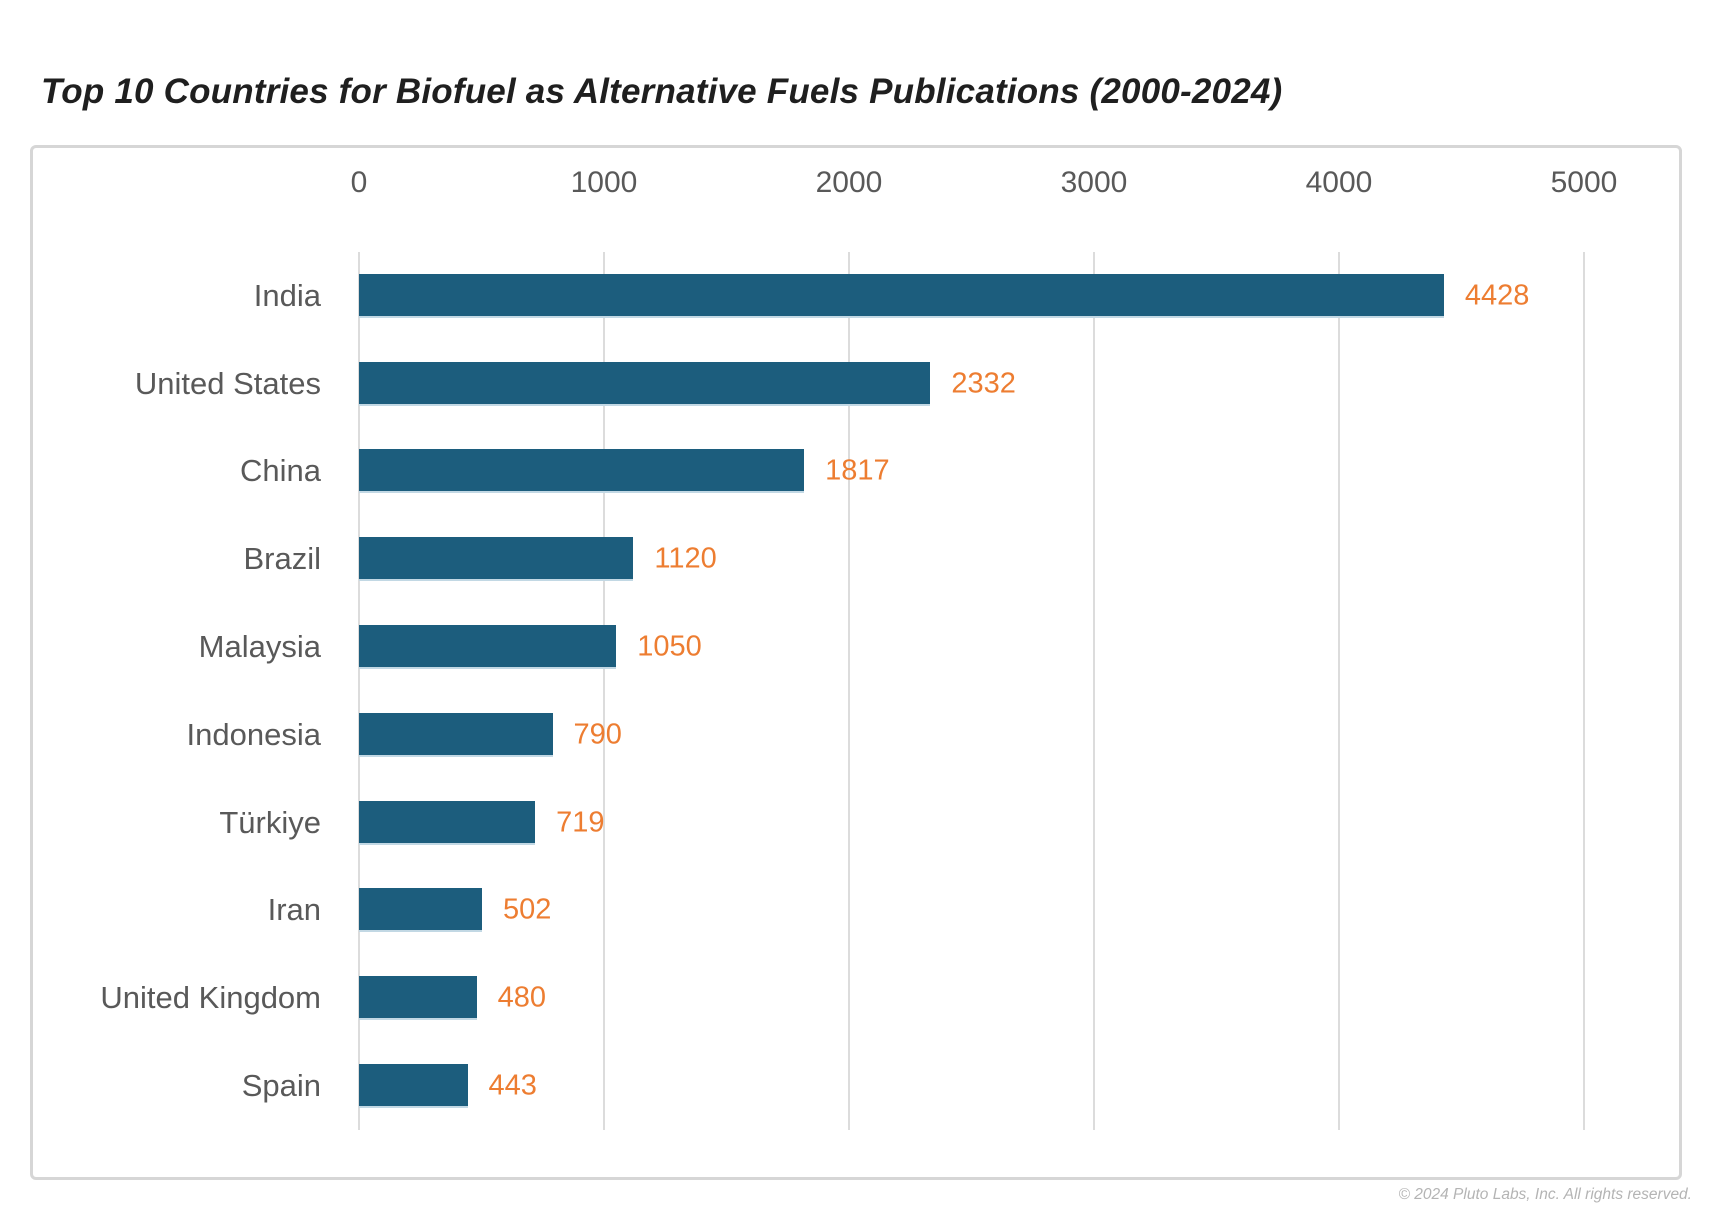 This screenshot has height=1219, width=1712. Describe the element at coordinates (856, 1086) in the screenshot. I see `bar-row: Spain 443` at that location.